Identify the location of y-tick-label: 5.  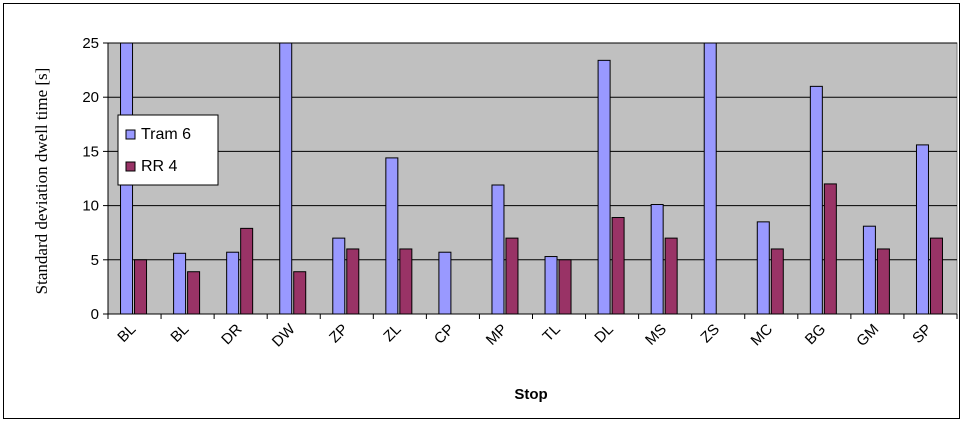
(95, 260).